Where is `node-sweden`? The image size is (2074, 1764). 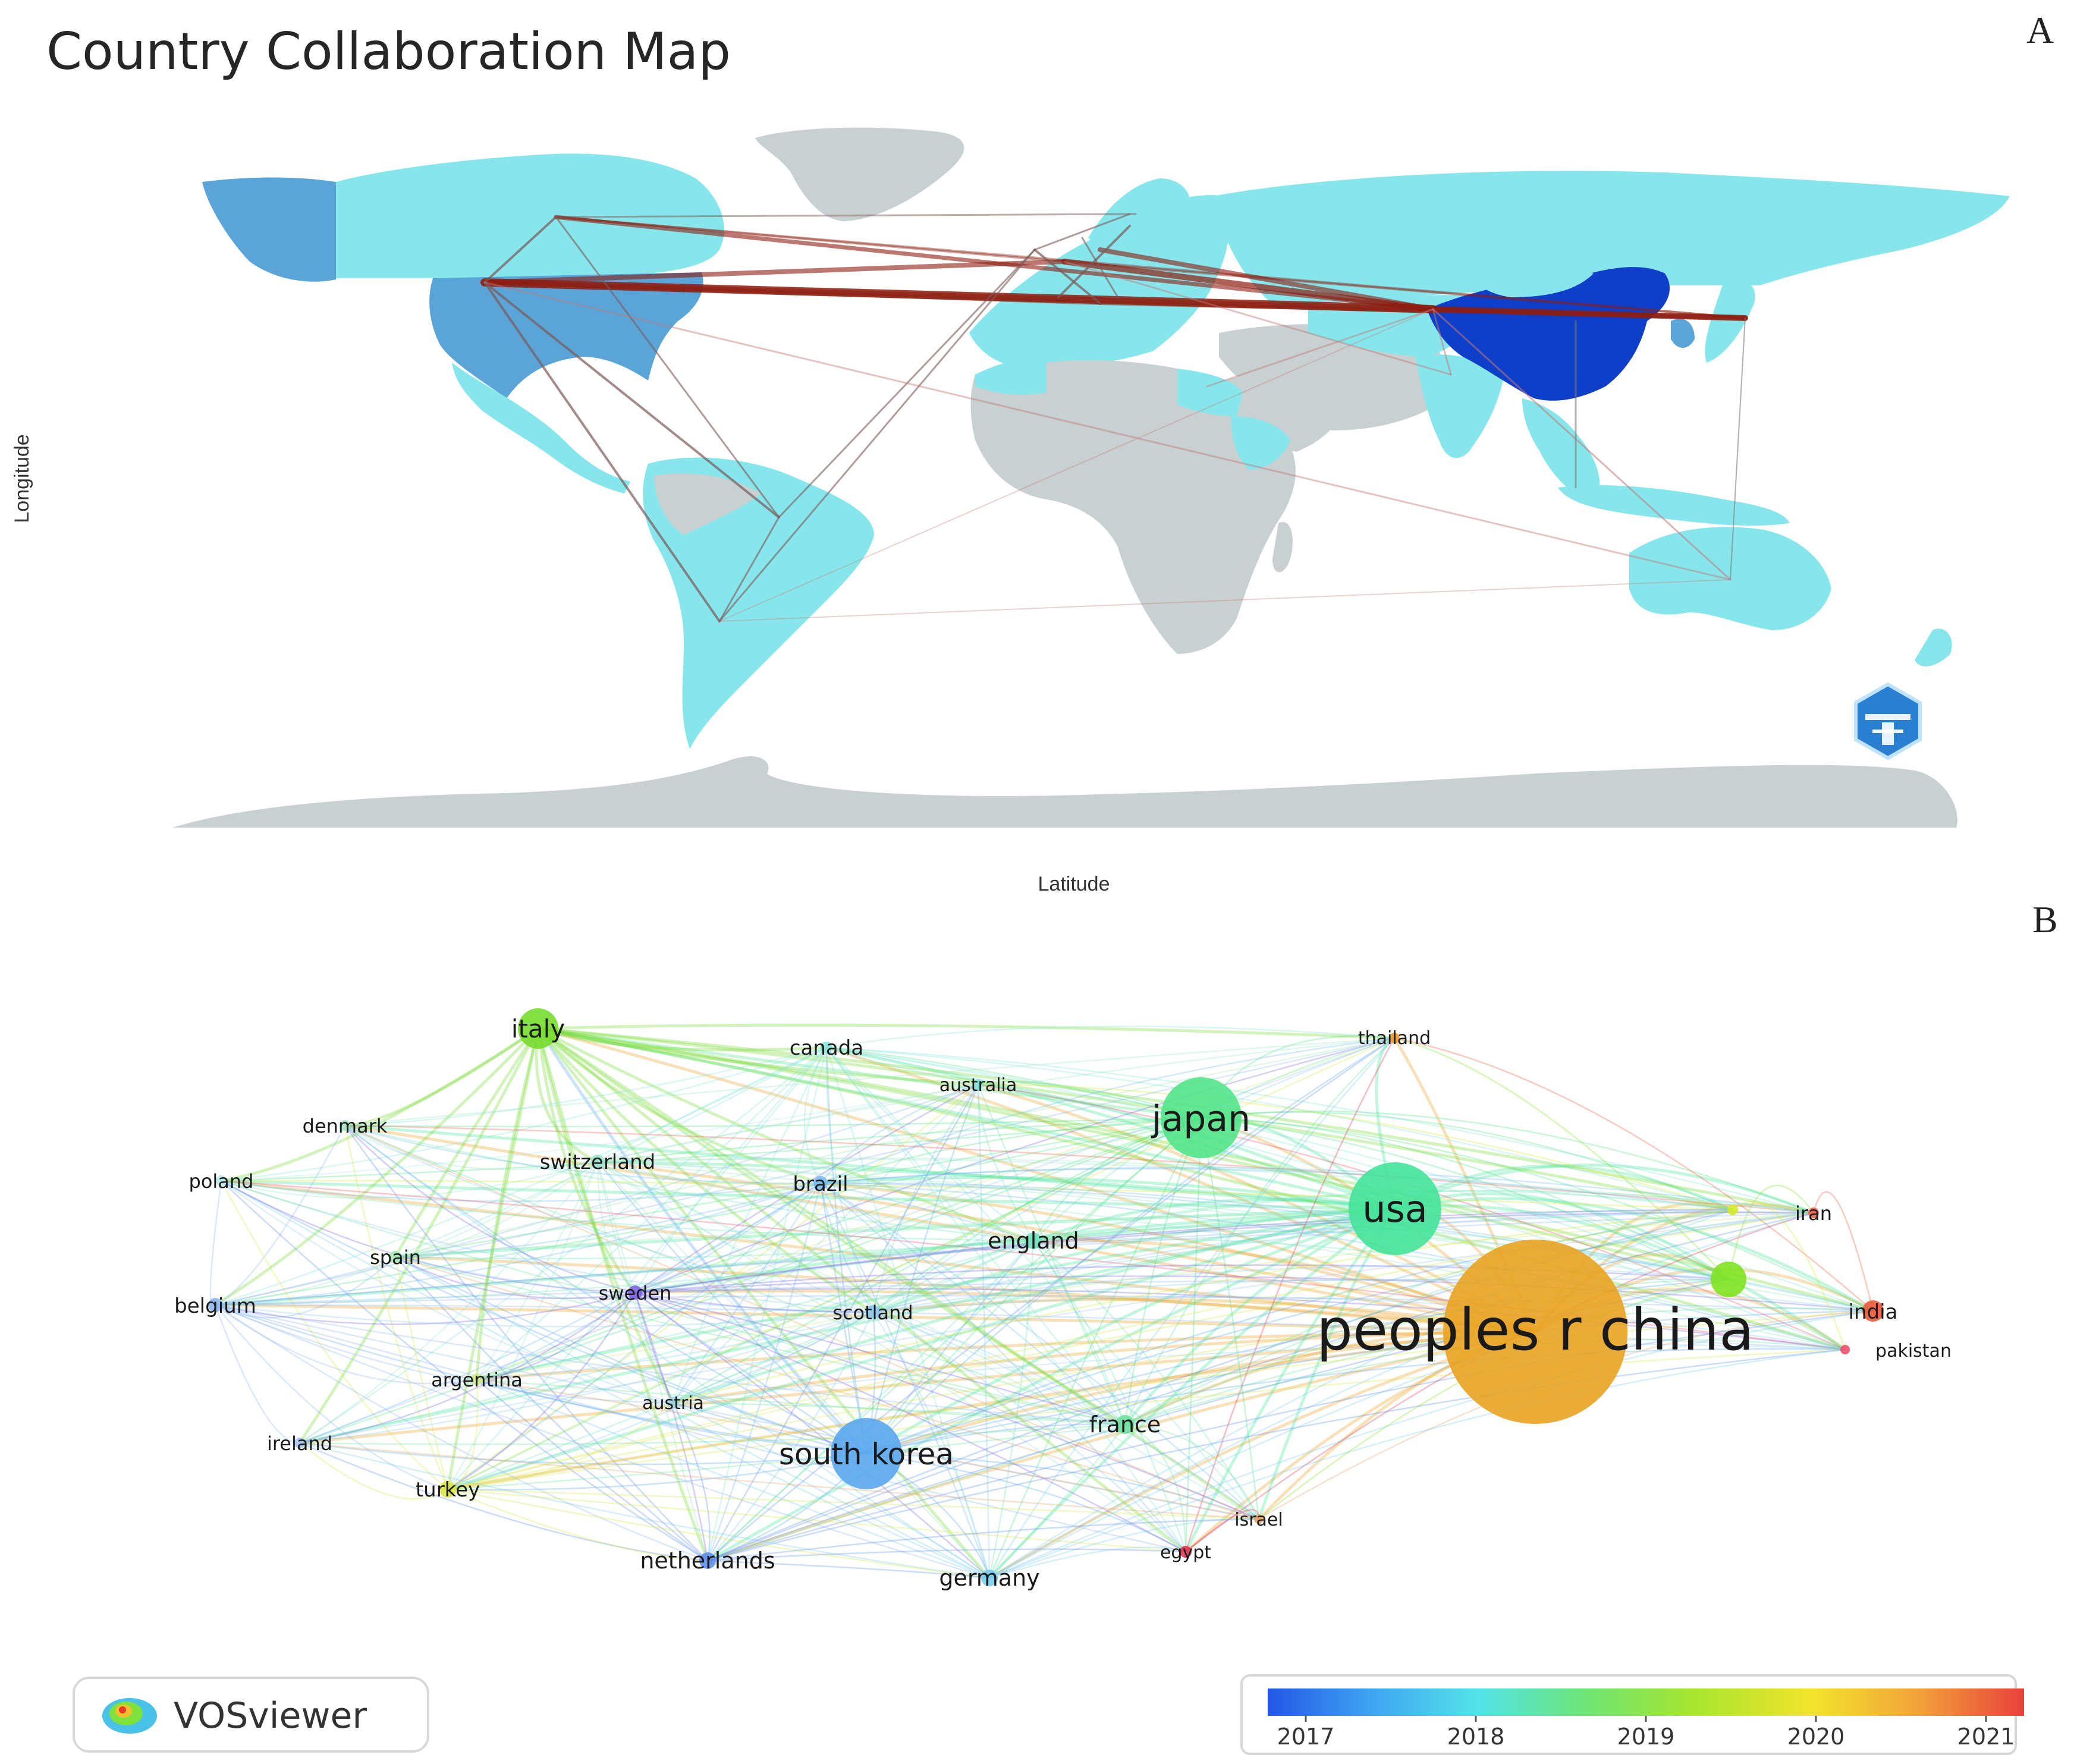 node-sweden is located at coordinates (635, 1292).